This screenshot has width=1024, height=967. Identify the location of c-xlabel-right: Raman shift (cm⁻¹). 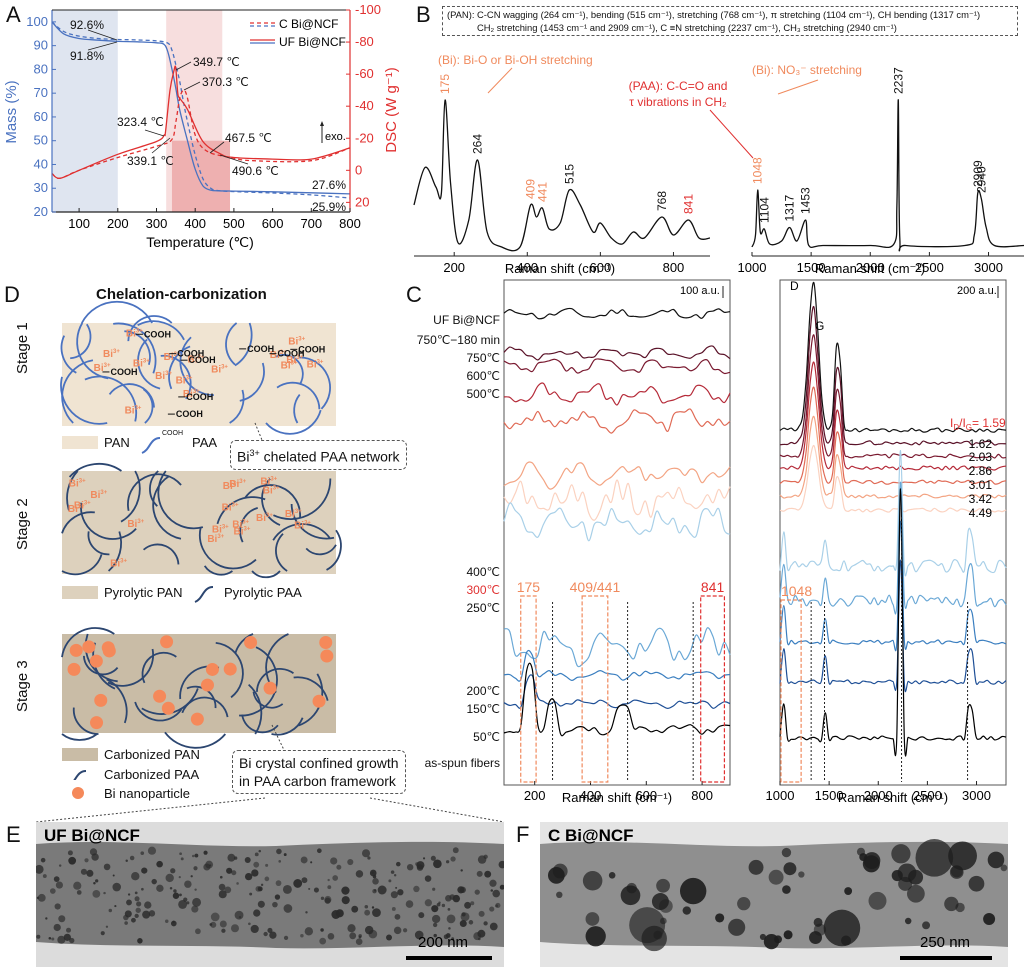
(893, 797).